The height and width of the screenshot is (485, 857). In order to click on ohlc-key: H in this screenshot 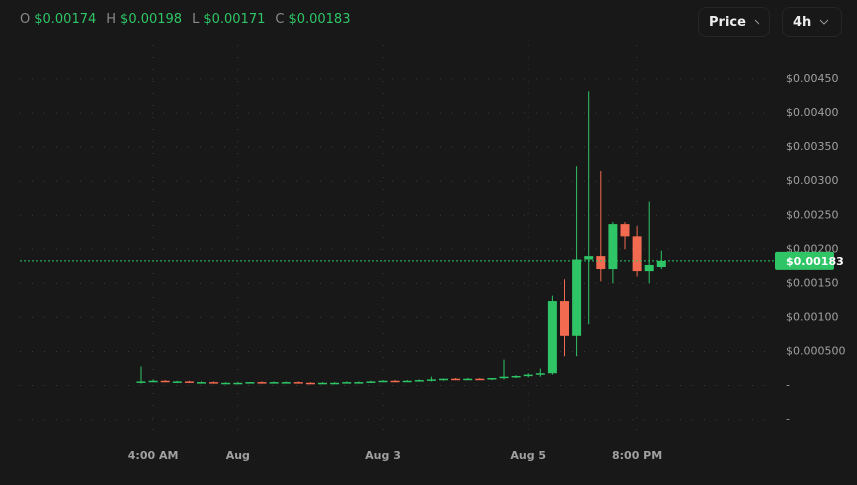, I will do `click(111, 19)`.